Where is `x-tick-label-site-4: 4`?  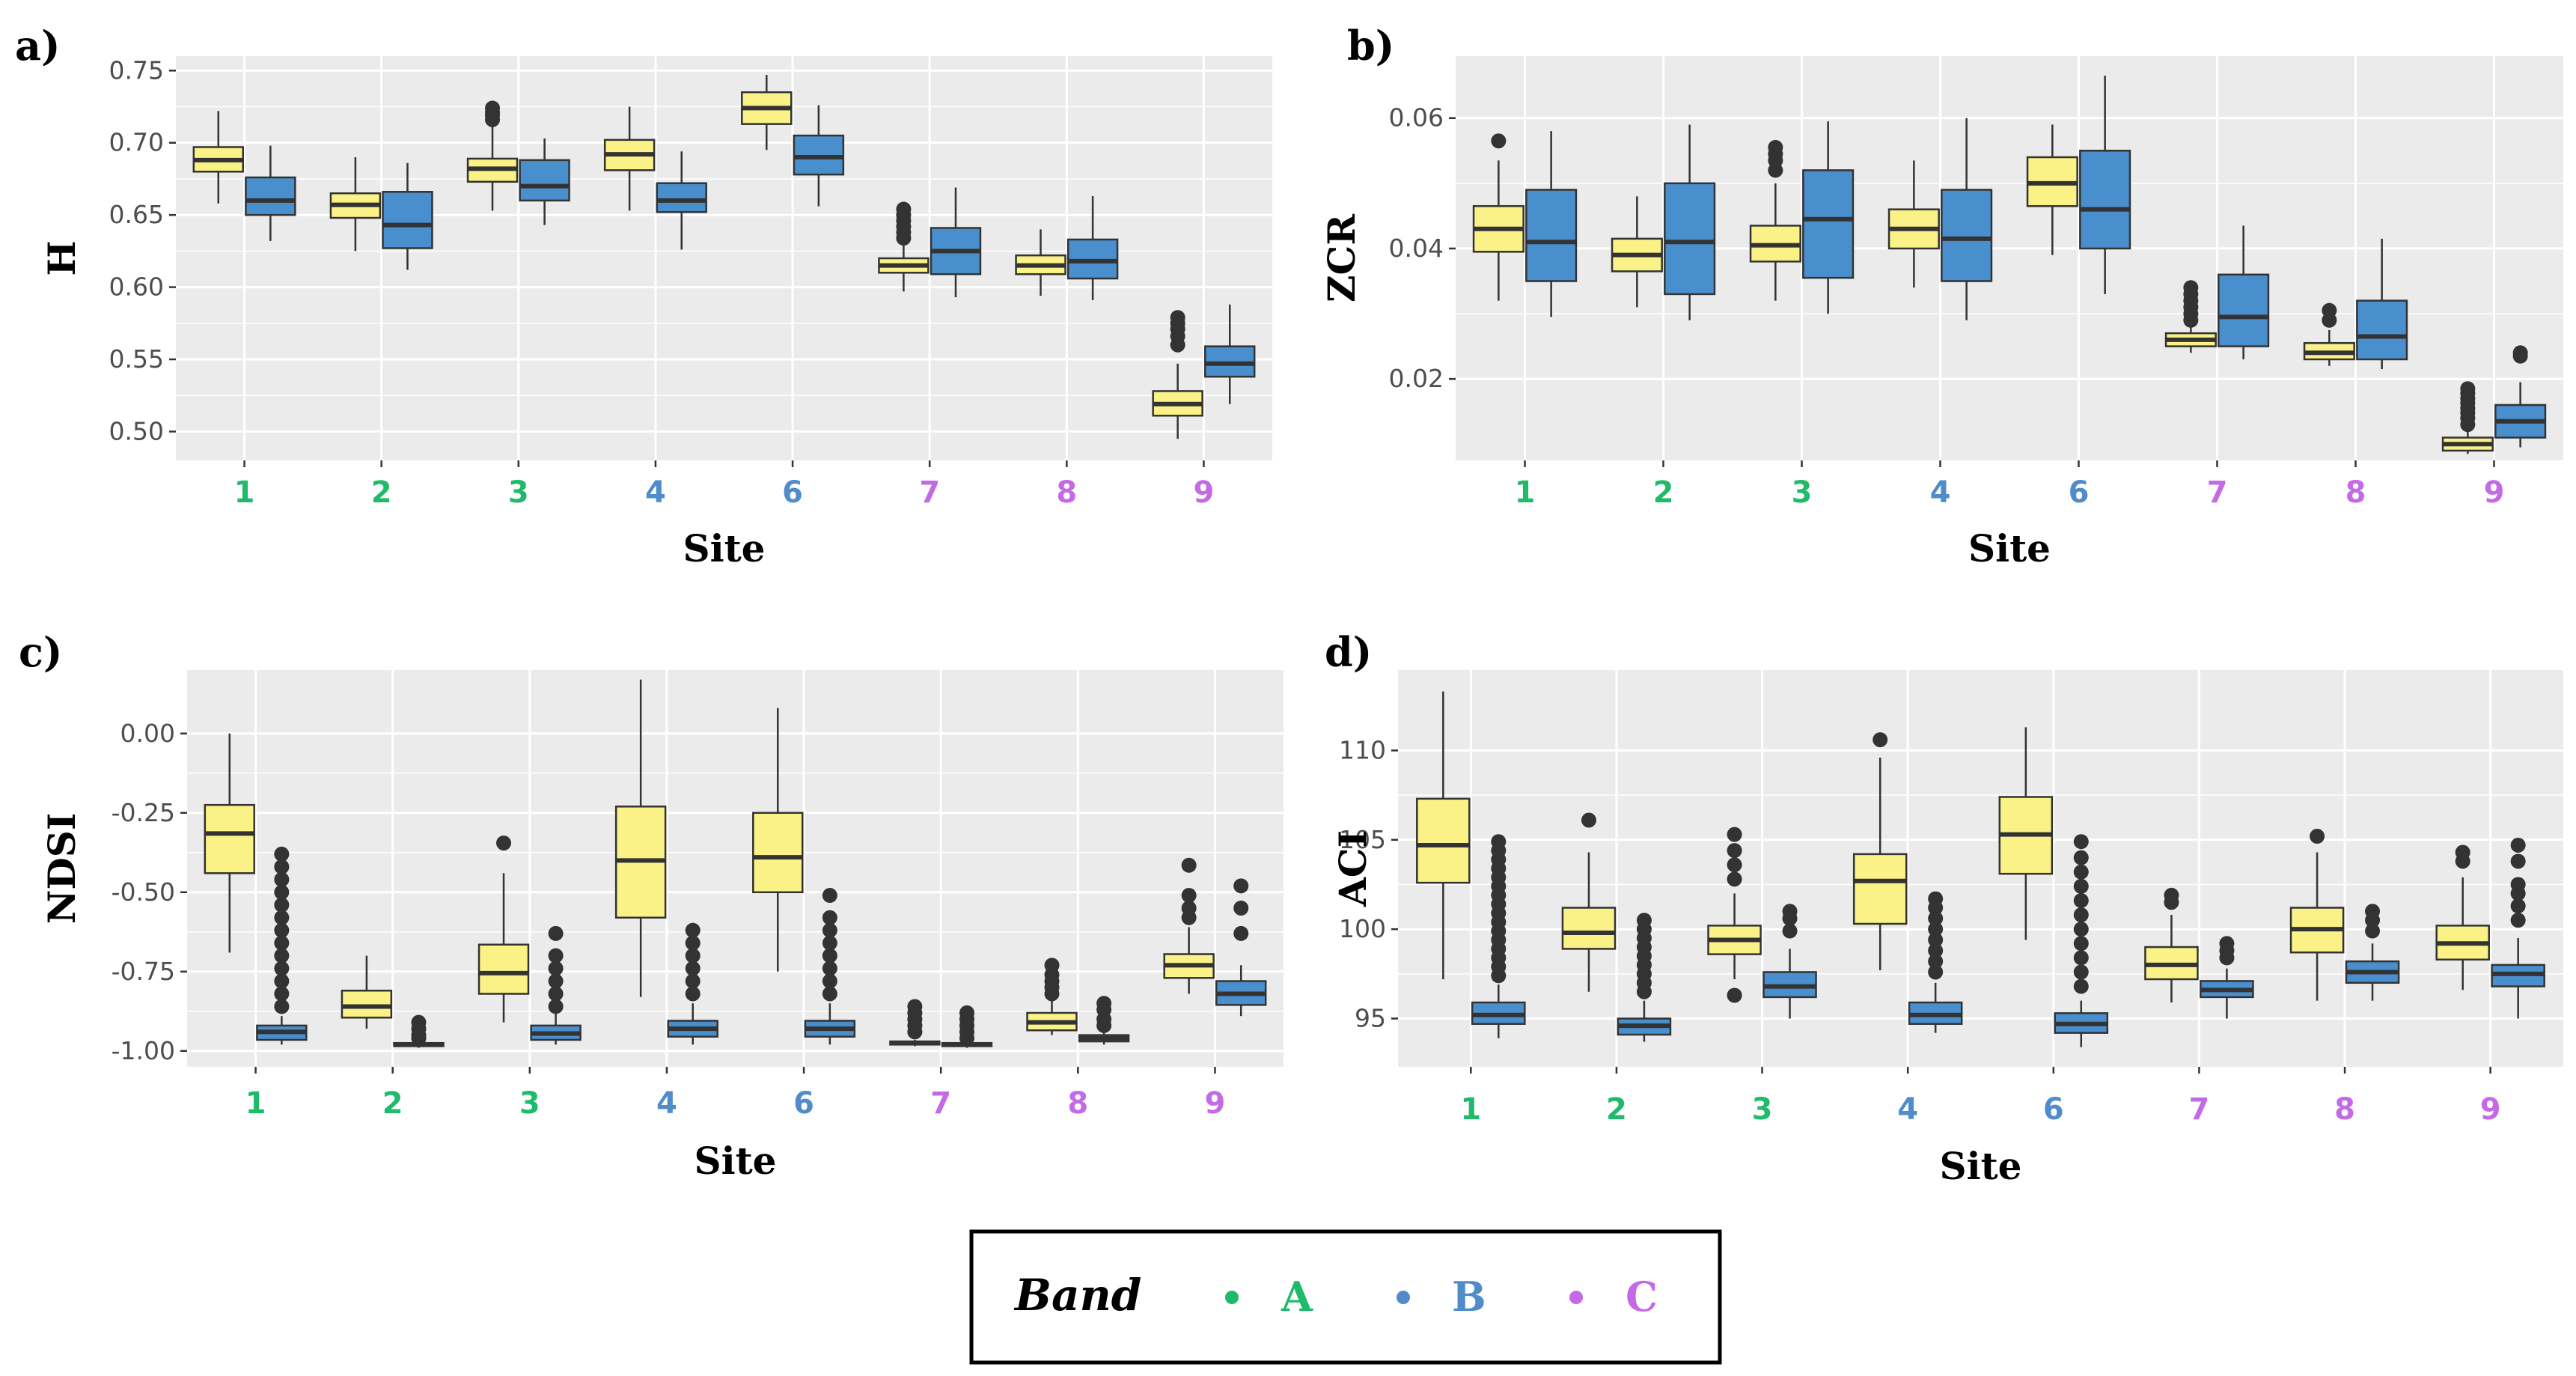
x-tick-label-site-4: 4 is located at coordinates (655, 493).